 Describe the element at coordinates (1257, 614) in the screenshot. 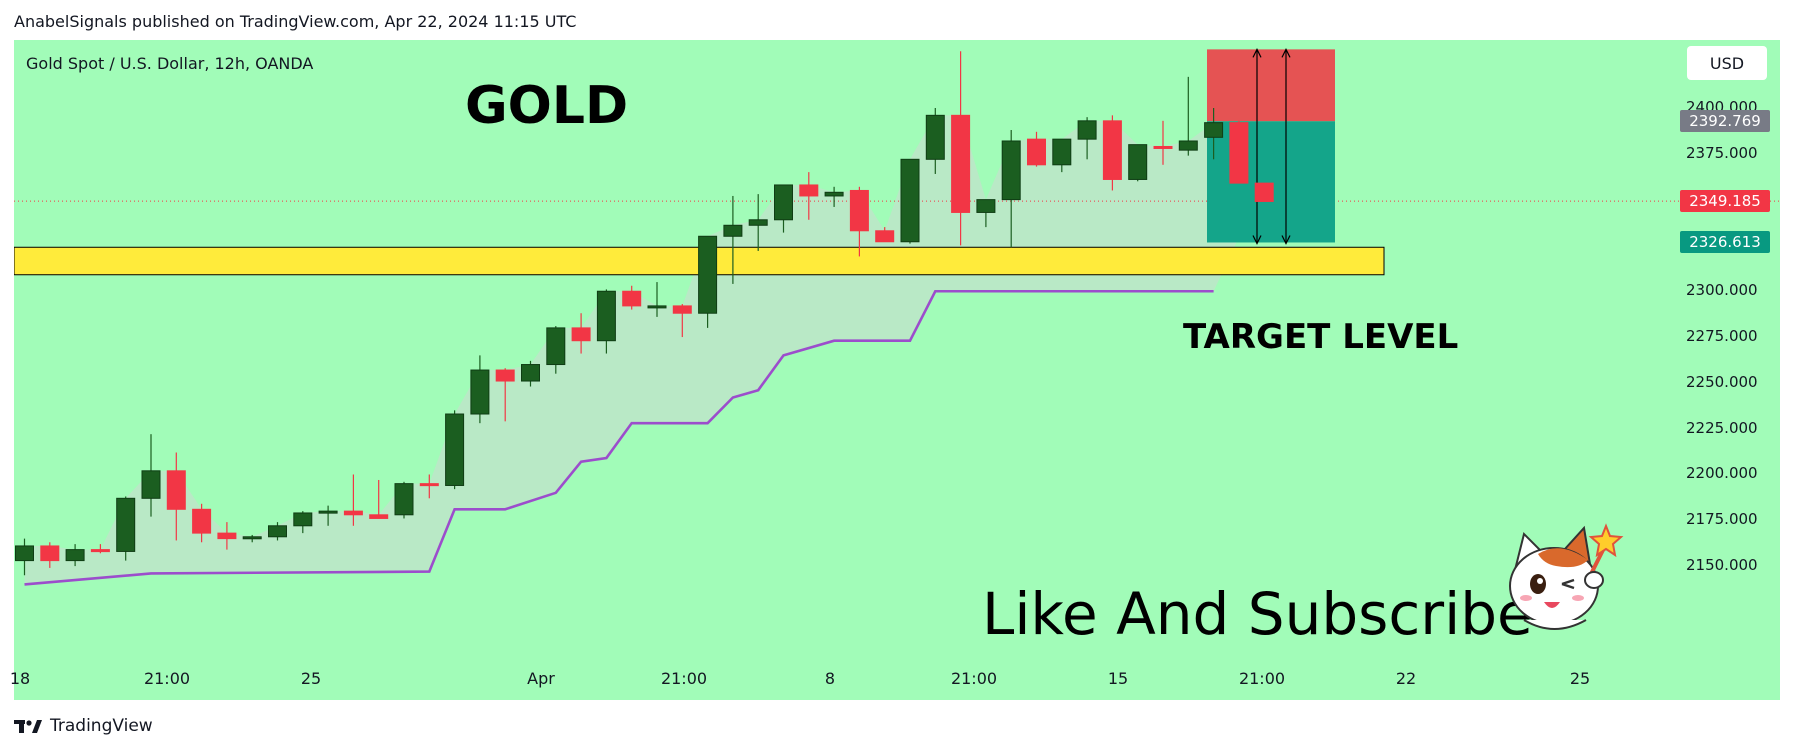

I see `subscribe-text: Like And Subscribe` at that location.